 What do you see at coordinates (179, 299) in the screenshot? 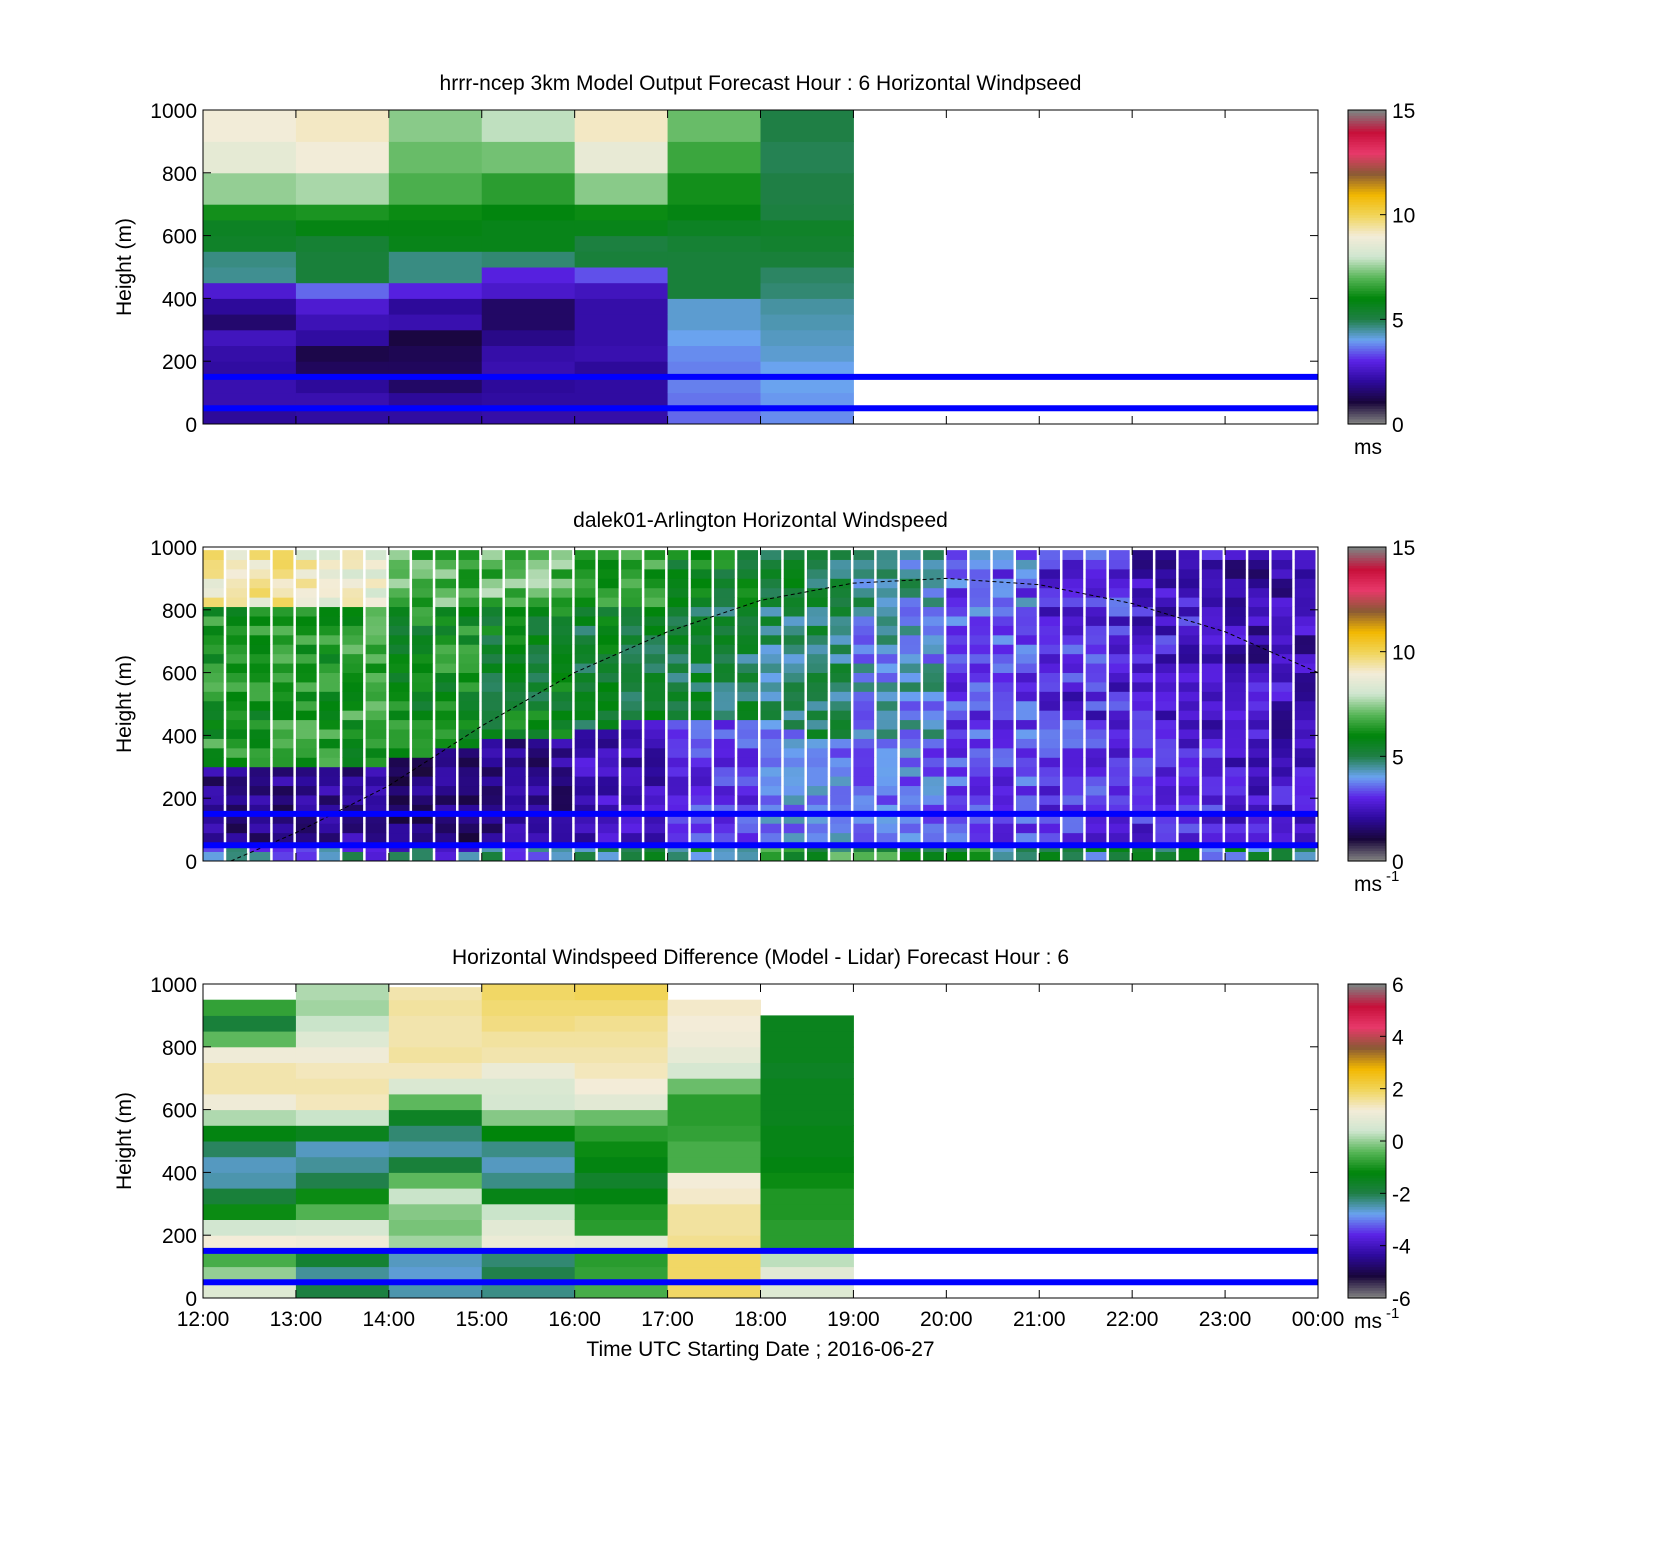
I see `y-tick-label: 400` at bounding box center [179, 299].